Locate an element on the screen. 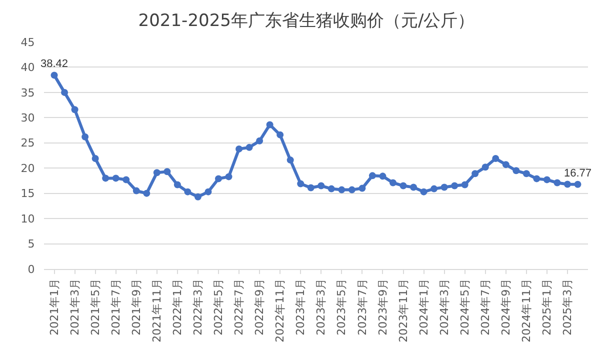 The height and width of the screenshot is (351, 613). x-tick-label: 2024年11月 is located at coordinates (526, 310).